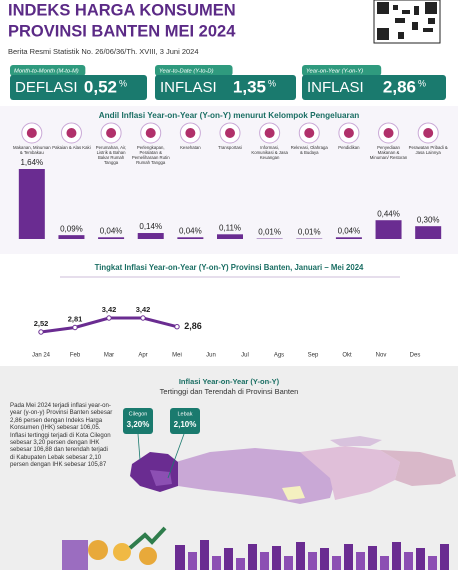 This screenshot has width=458, height=575. What do you see at coordinates (230, 158) in the screenshot?
I see `category-box: Transportasi` at bounding box center [230, 158].